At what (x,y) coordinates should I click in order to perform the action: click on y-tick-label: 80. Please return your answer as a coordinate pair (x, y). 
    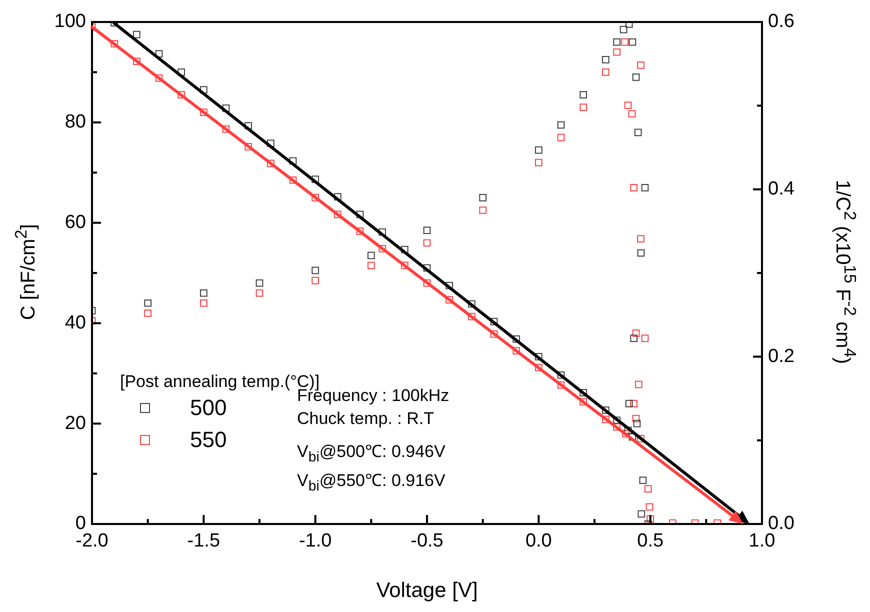
    Looking at the image, I should click on (75, 122).